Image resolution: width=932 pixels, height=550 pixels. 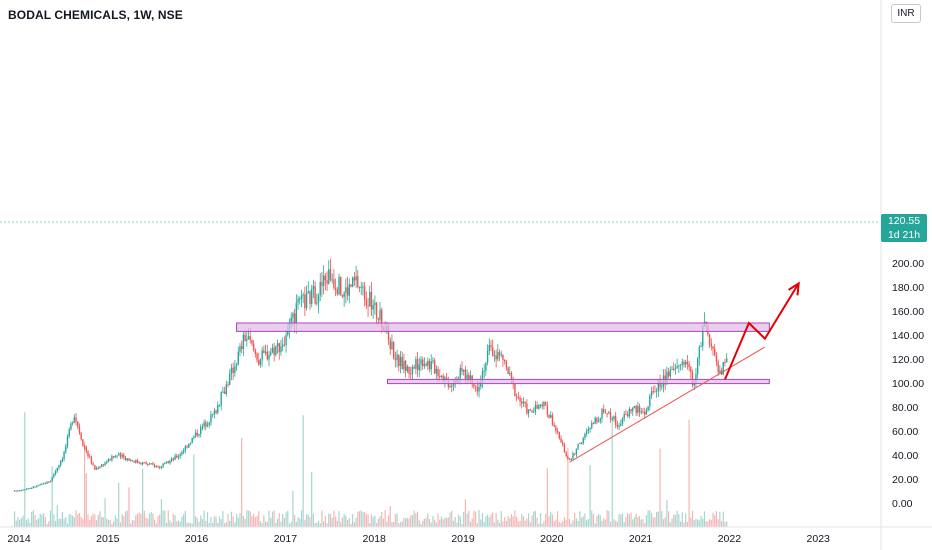 What do you see at coordinates (902, 504) in the screenshot?
I see `price-tick-label: 0.00` at bounding box center [902, 504].